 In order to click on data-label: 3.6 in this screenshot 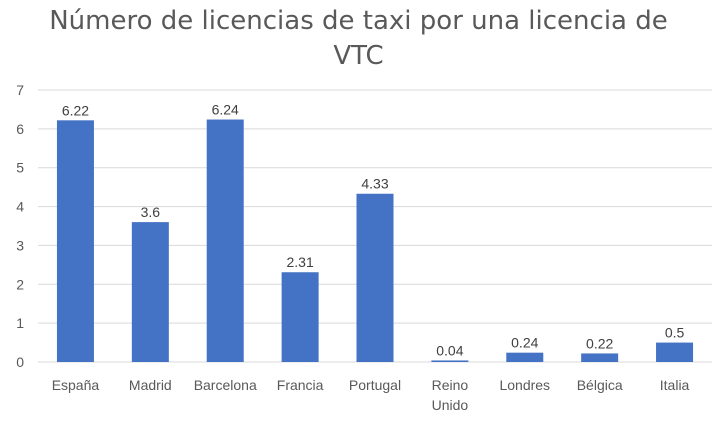, I will do `click(151, 212)`.